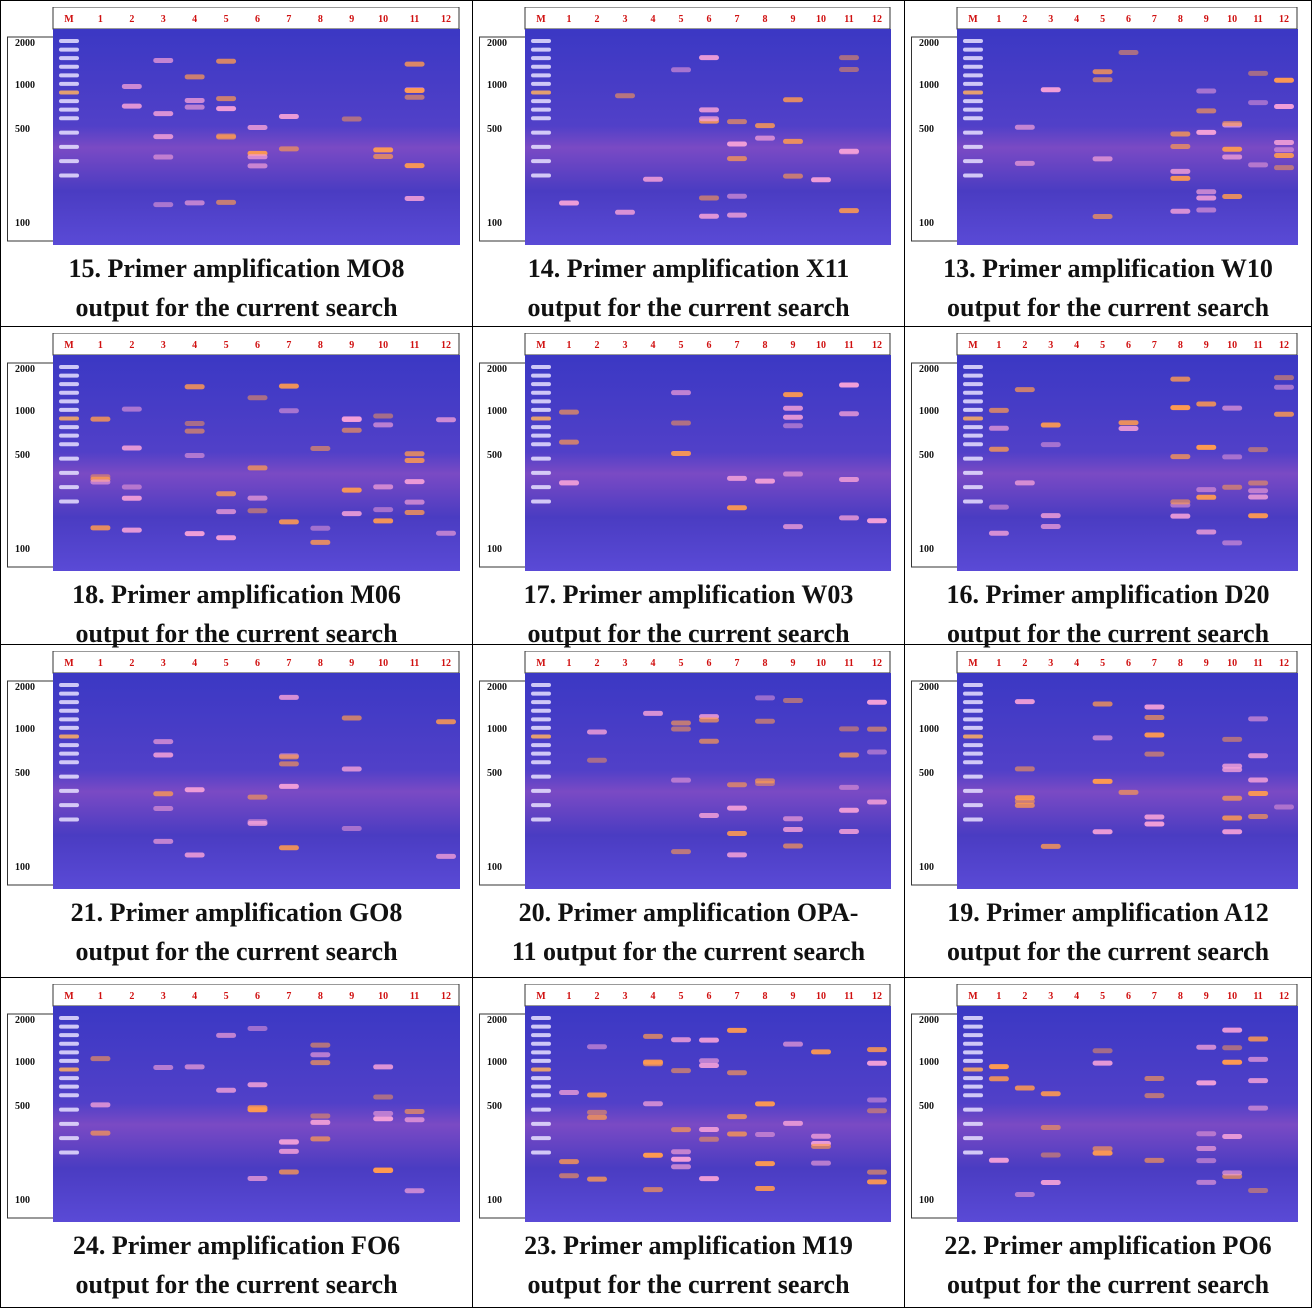 This screenshot has width=1312, height=1308. Describe the element at coordinates (973, 663) in the screenshot. I see `lane-label: M` at that location.